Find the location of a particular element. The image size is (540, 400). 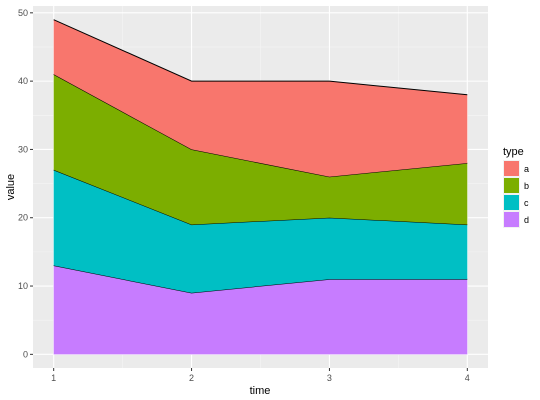

x-tick-label: 2 is located at coordinates (191, 378).